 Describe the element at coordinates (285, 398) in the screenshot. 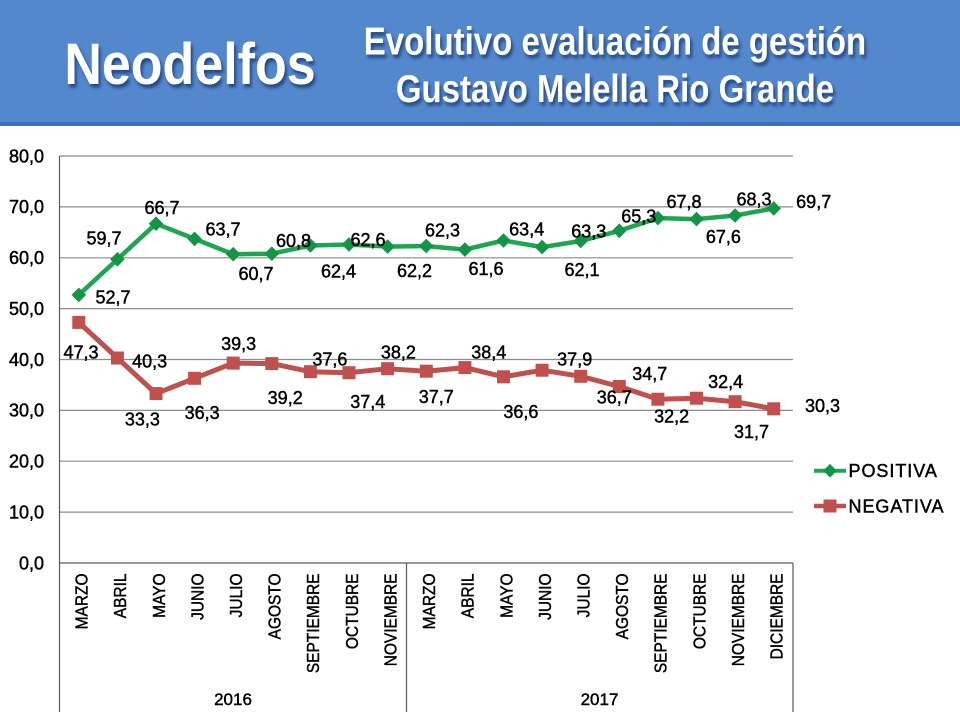

I see `svg-text: 39,2` at that location.